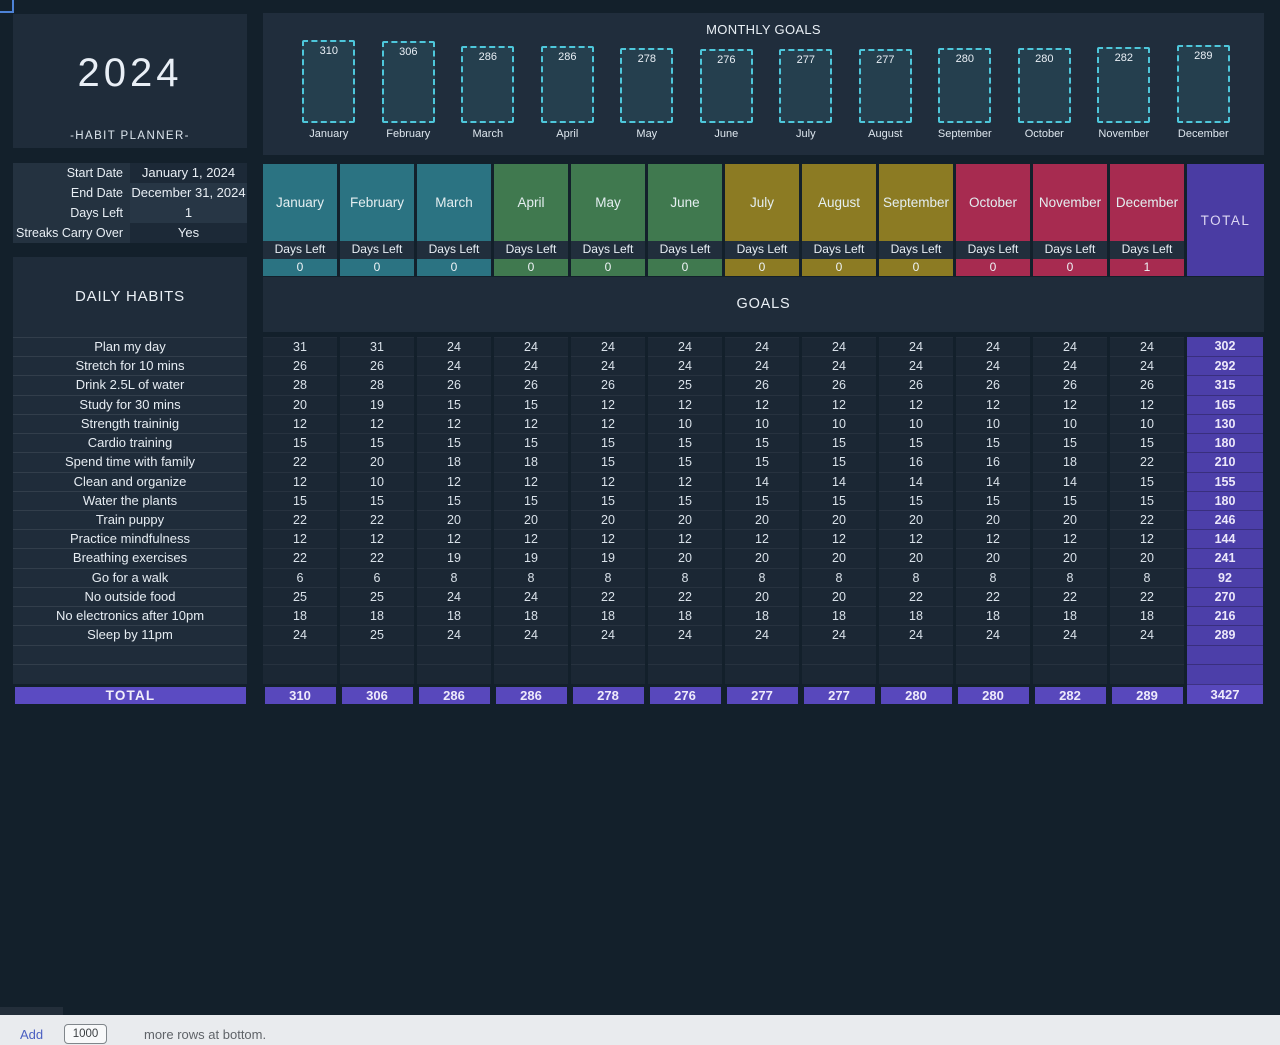 This screenshot has width=1280, height=1045. I want to click on month-total-cell: 280, so click(993, 695).